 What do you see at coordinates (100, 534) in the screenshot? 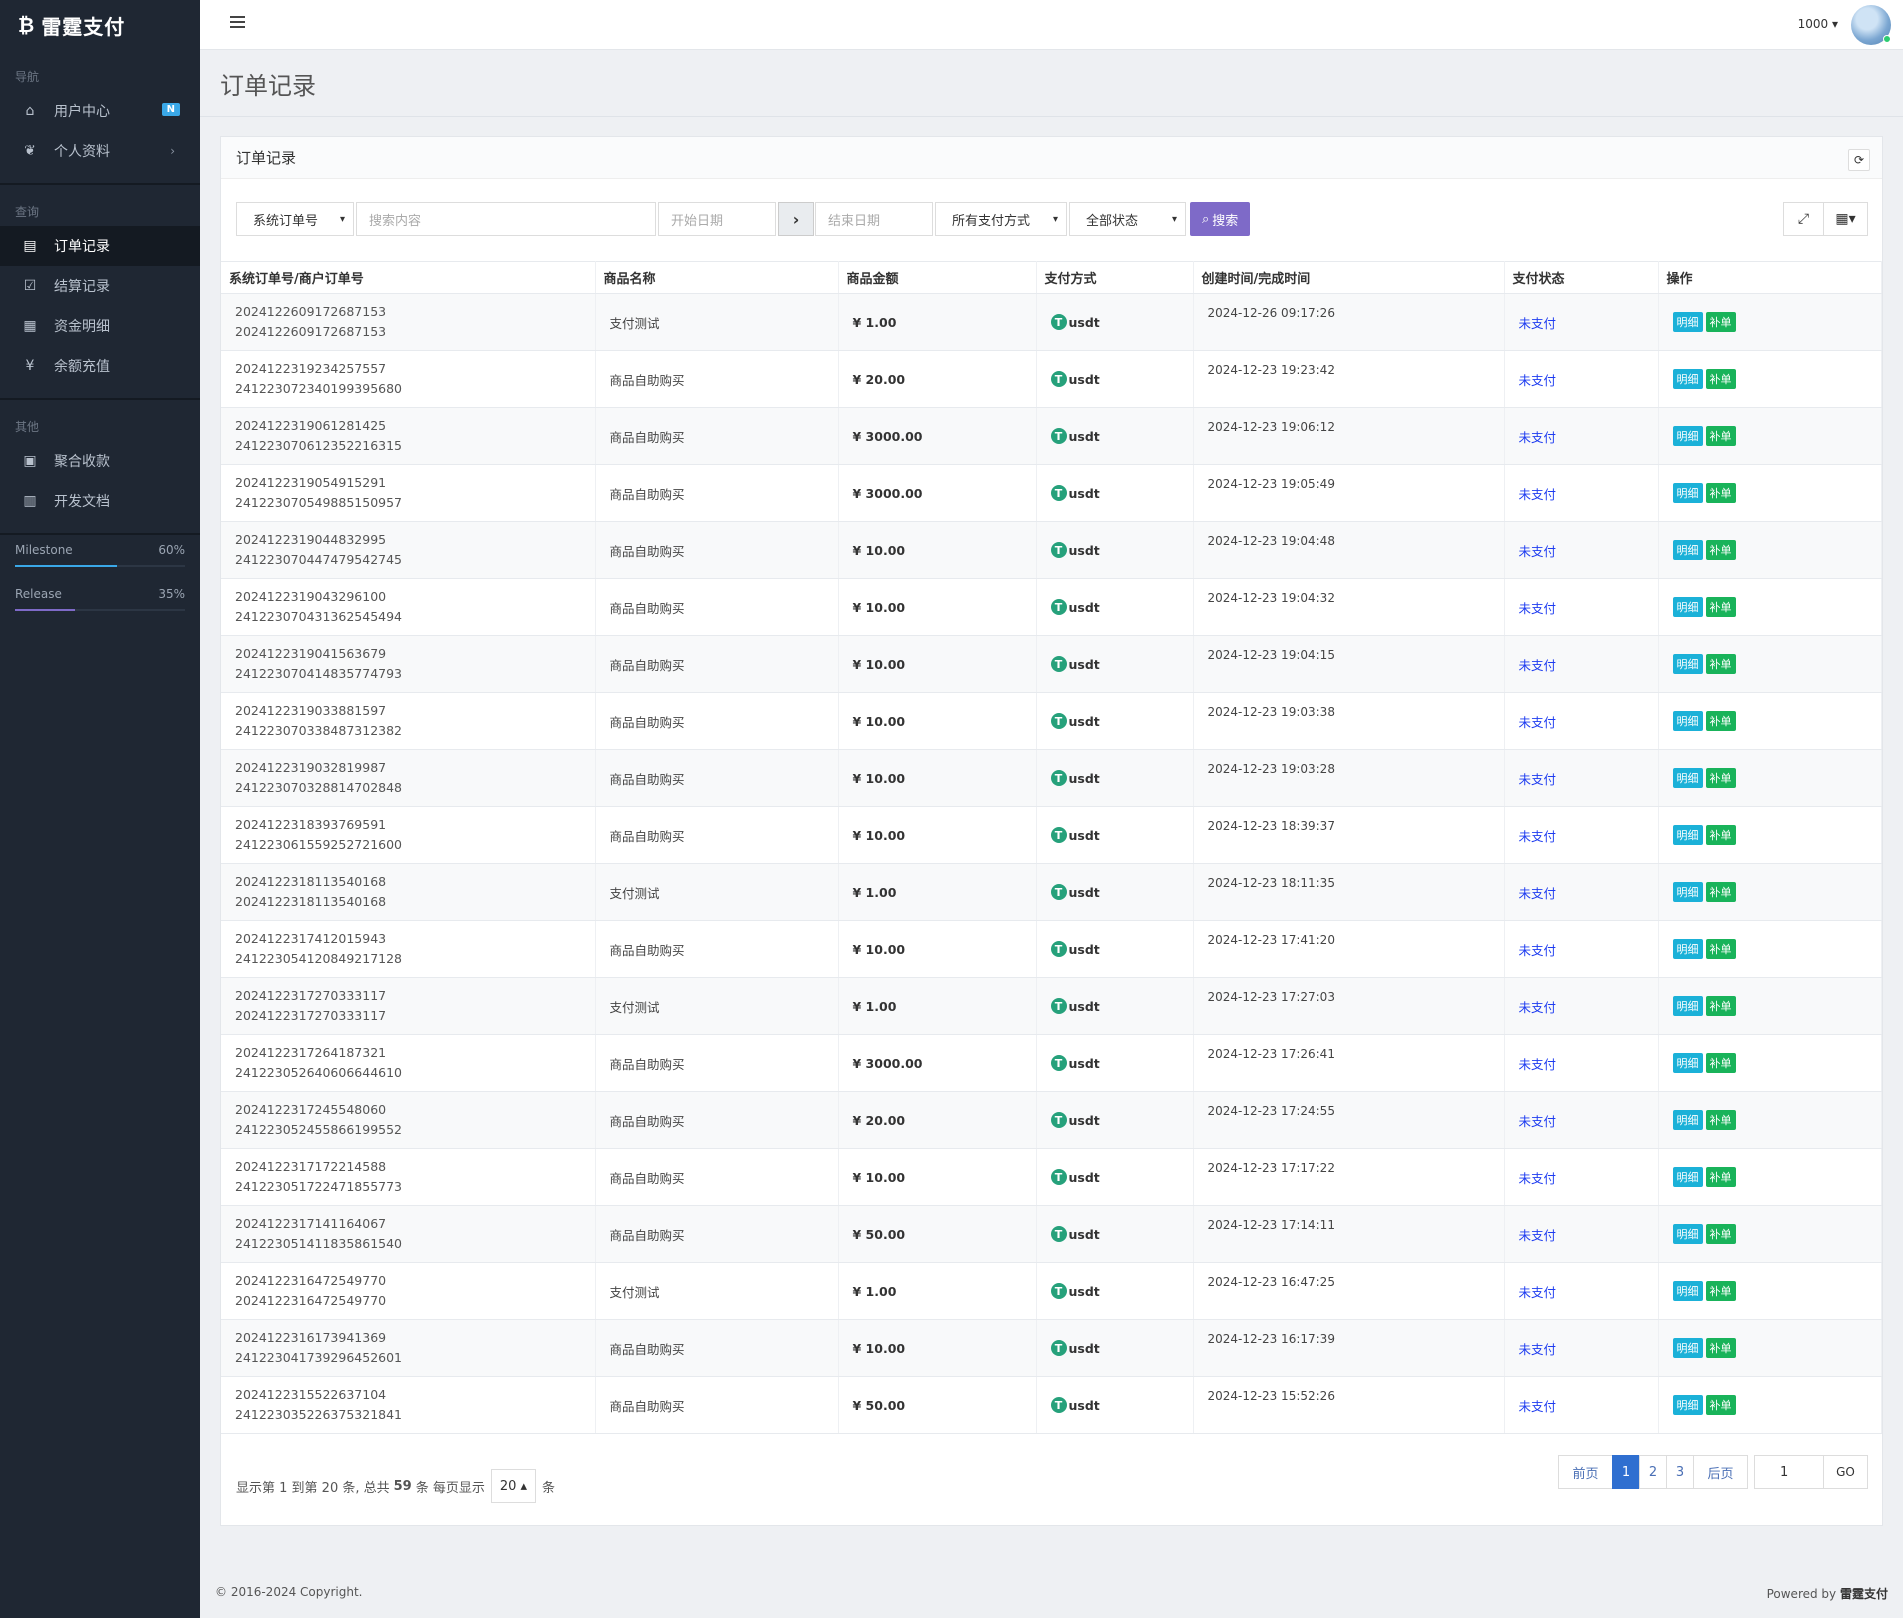
I see `sidebar-divider` at bounding box center [100, 534].